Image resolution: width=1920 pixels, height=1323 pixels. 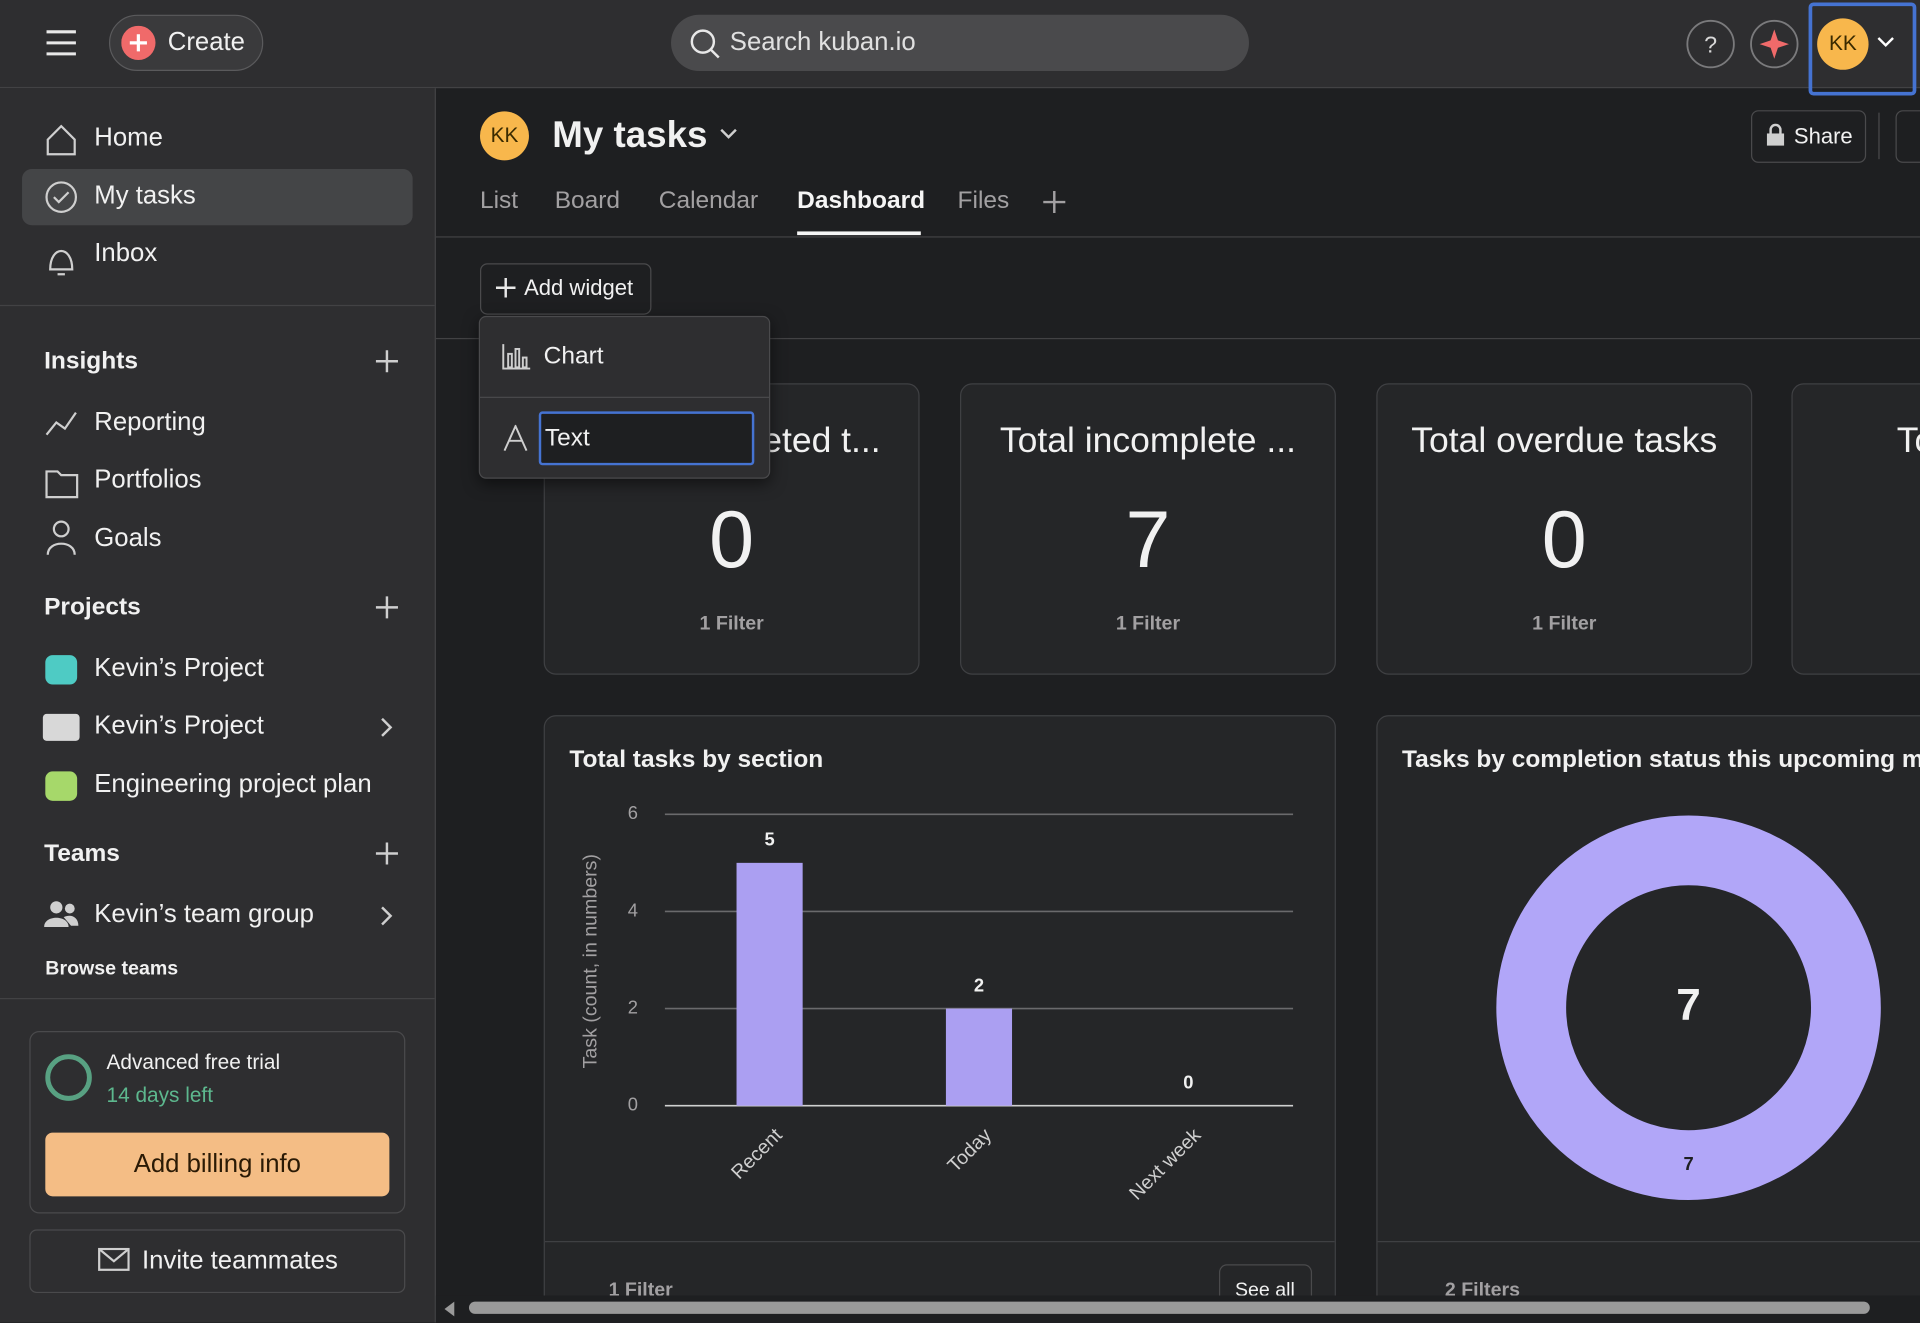 What do you see at coordinates (859, 233) in the screenshot?
I see `tab-underline` at bounding box center [859, 233].